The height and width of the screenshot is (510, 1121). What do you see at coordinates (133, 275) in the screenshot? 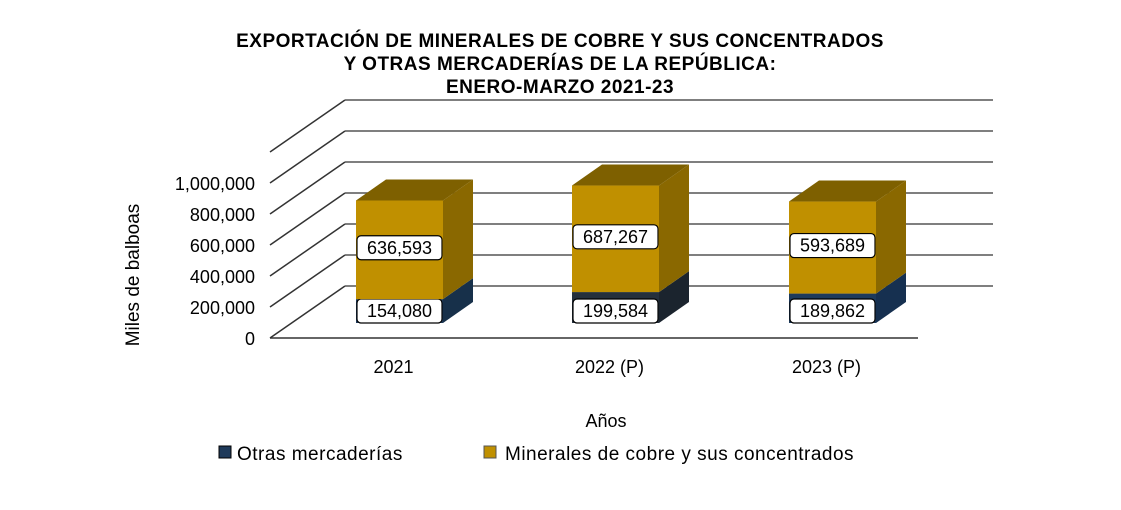
I see `y-axis-label: Miles de balboas` at bounding box center [133, 275].